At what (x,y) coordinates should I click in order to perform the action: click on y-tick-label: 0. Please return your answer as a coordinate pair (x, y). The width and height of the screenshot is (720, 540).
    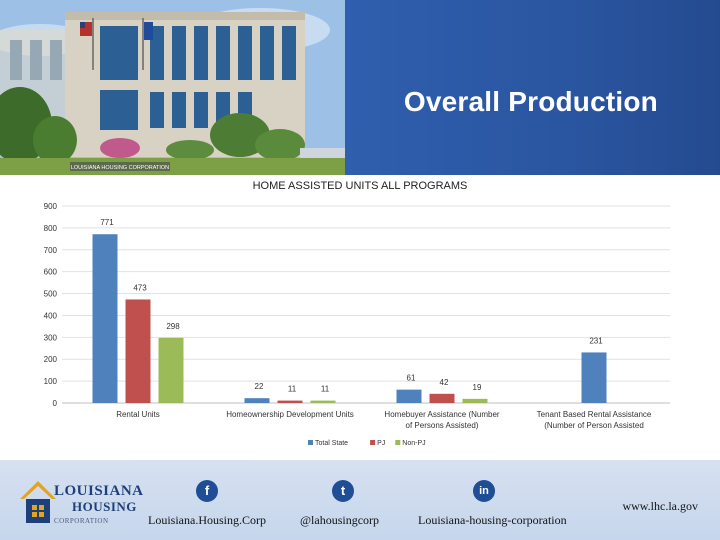
    Looking at the image, I should click on (55, 403).